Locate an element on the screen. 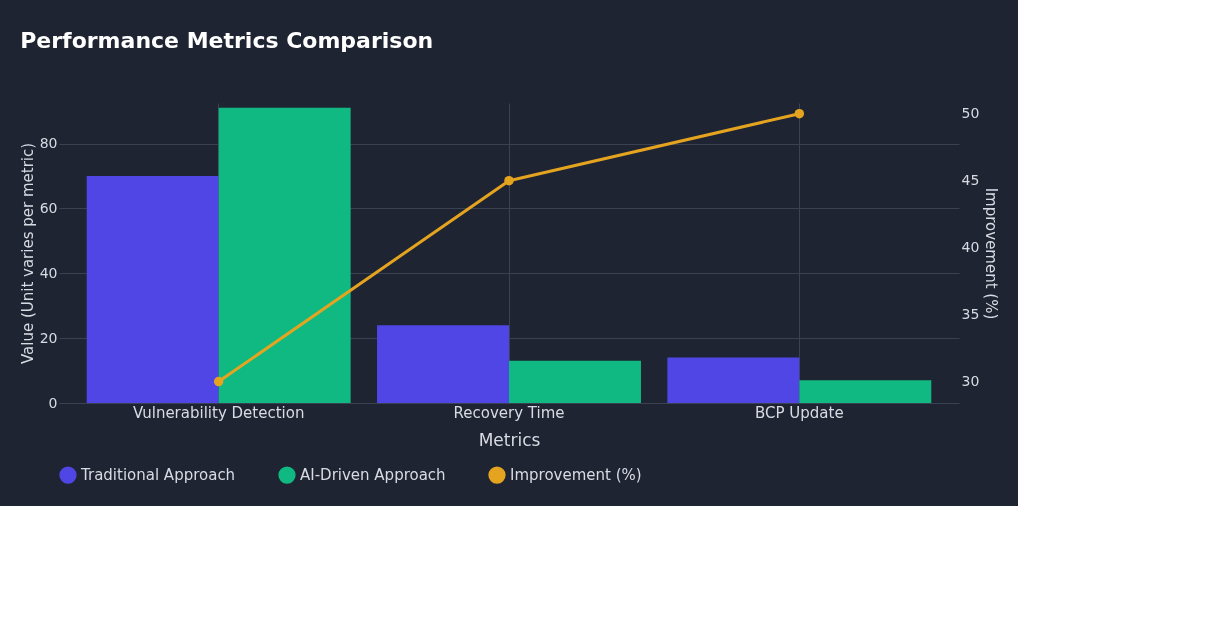 The image size is (1218, 630). y2-axis-title: Improvement (%) is located at coordinates (991, 253).